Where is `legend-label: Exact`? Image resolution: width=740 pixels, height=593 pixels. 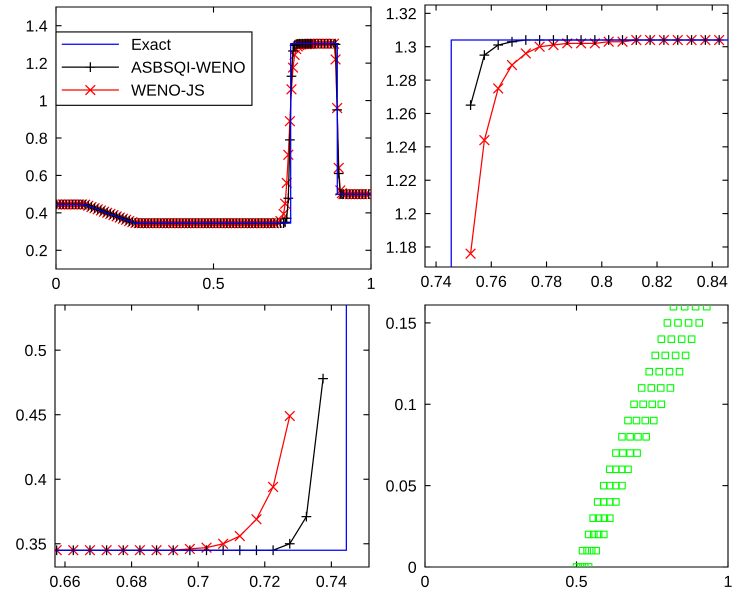 legend-label: Exact is located at coordinates (151, 44).